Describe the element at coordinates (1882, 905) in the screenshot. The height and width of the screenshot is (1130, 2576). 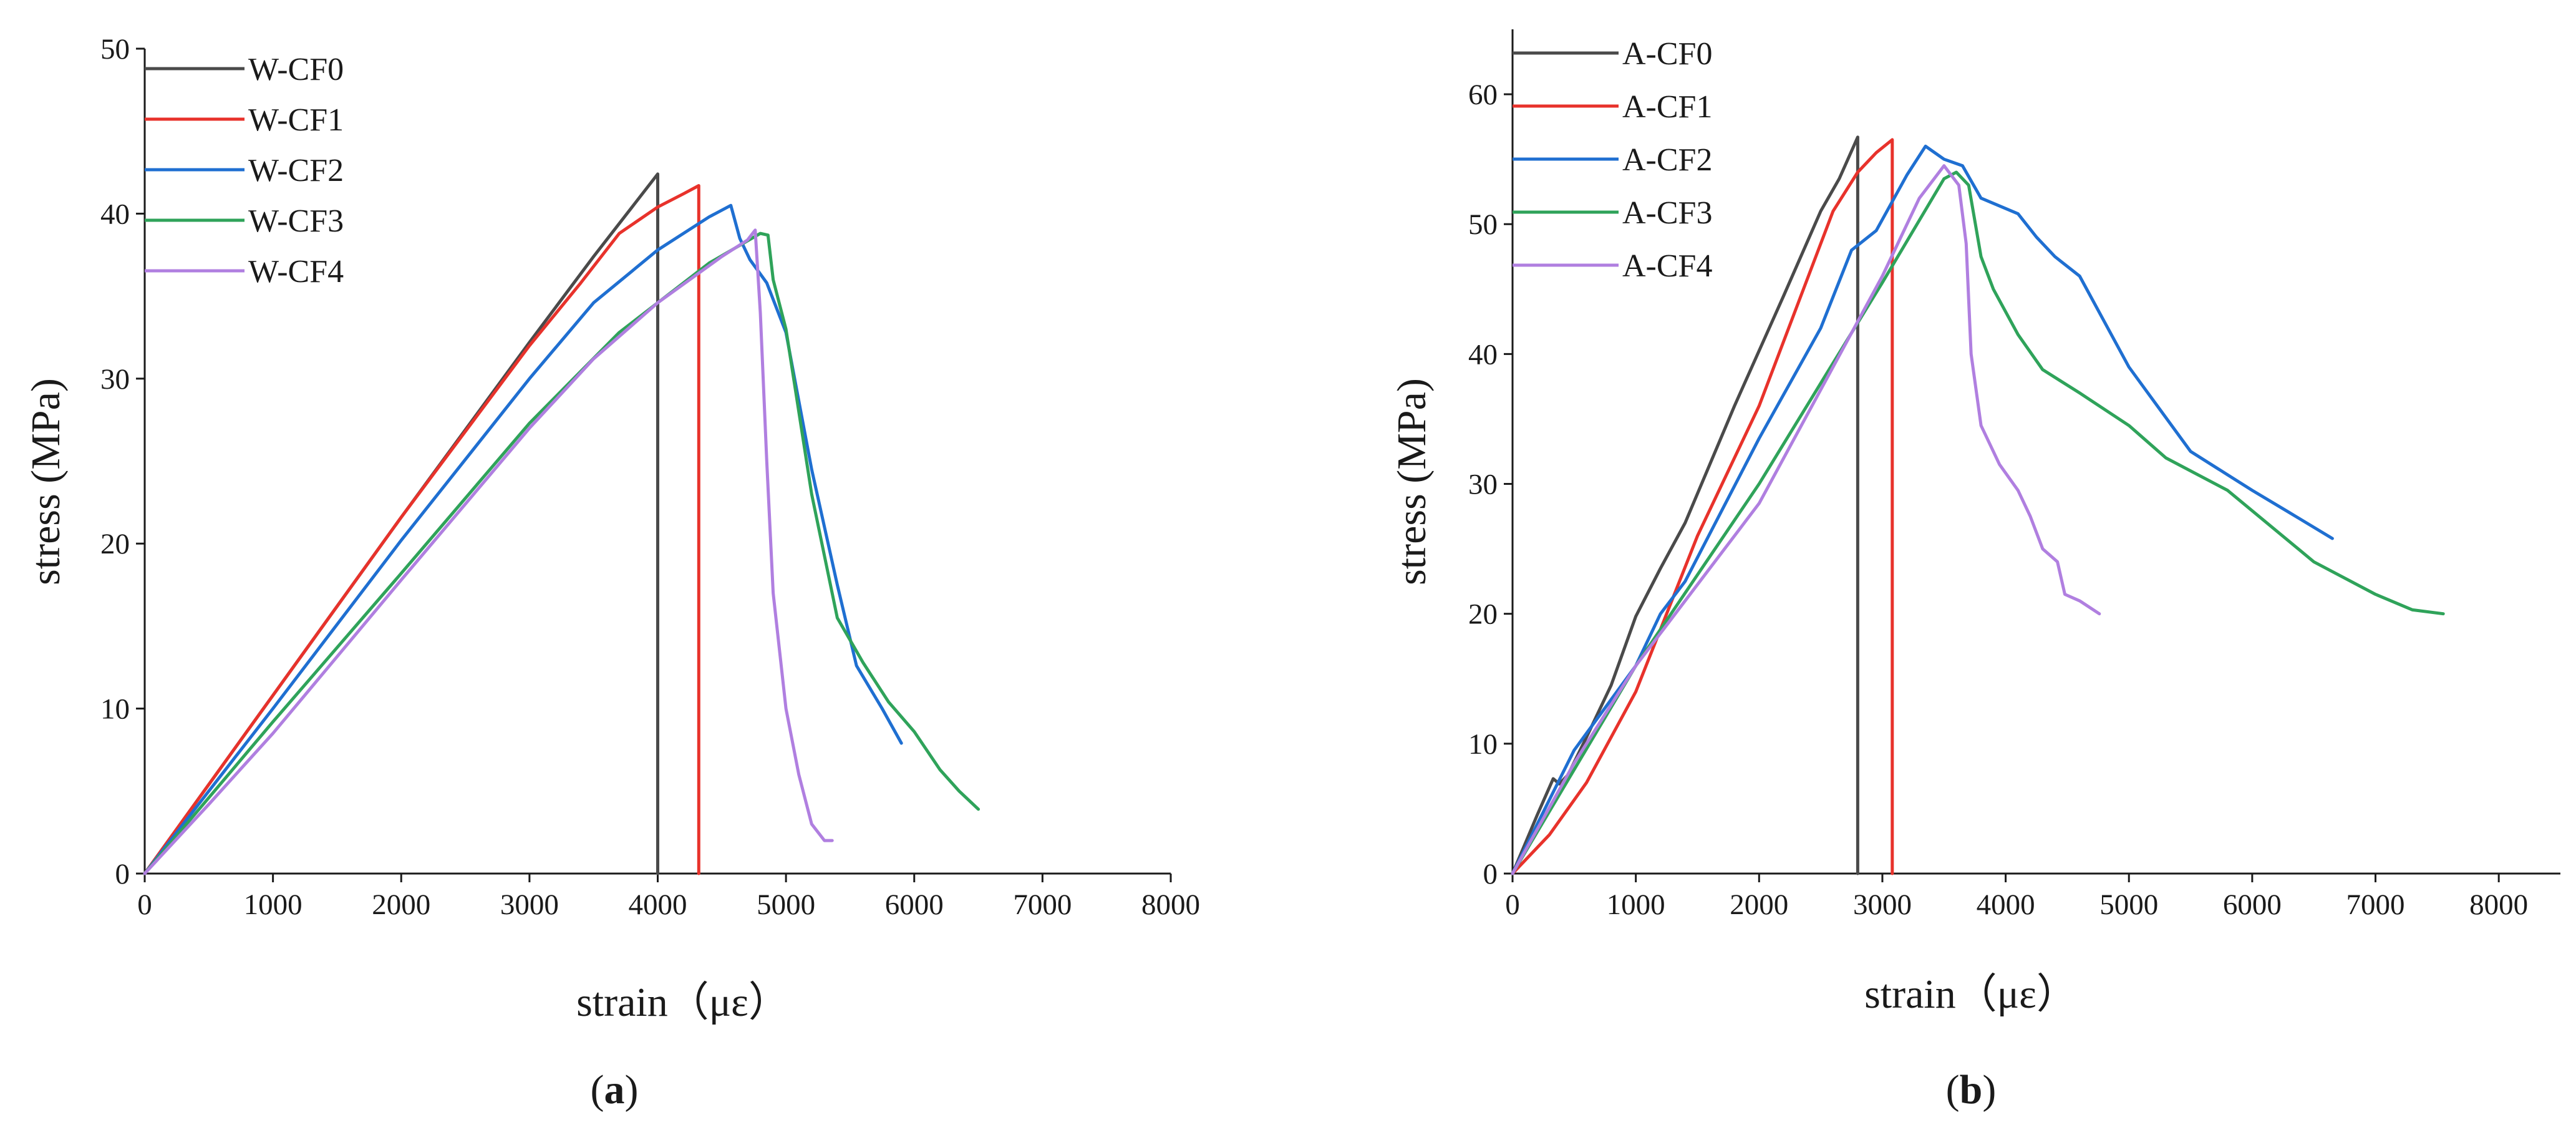
I see `x-tick-label-b: 3000` at that location.